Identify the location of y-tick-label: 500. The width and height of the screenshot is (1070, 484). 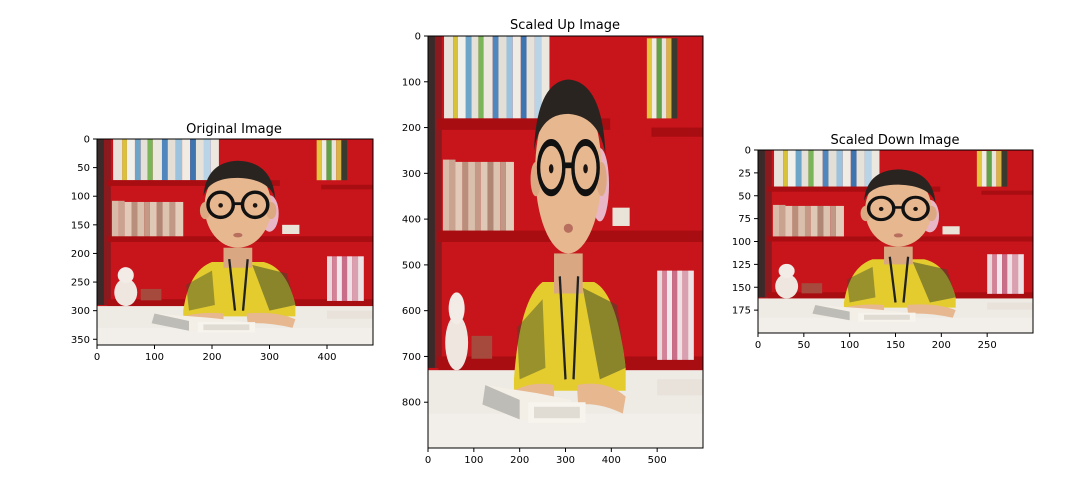
(411, 265).